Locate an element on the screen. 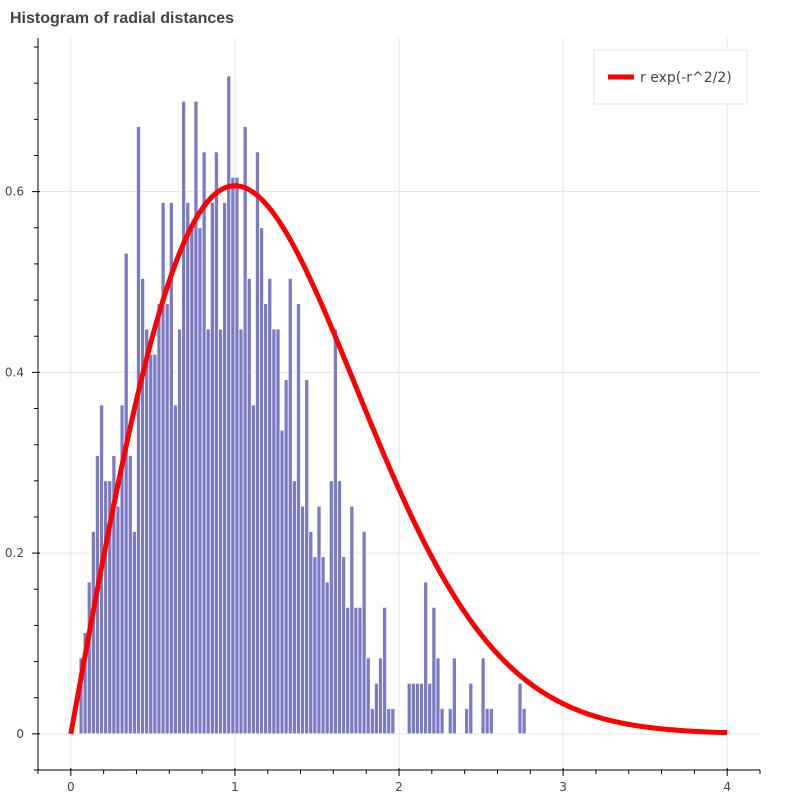  y-tick-label: 0 is located at coordinates (20, 734).